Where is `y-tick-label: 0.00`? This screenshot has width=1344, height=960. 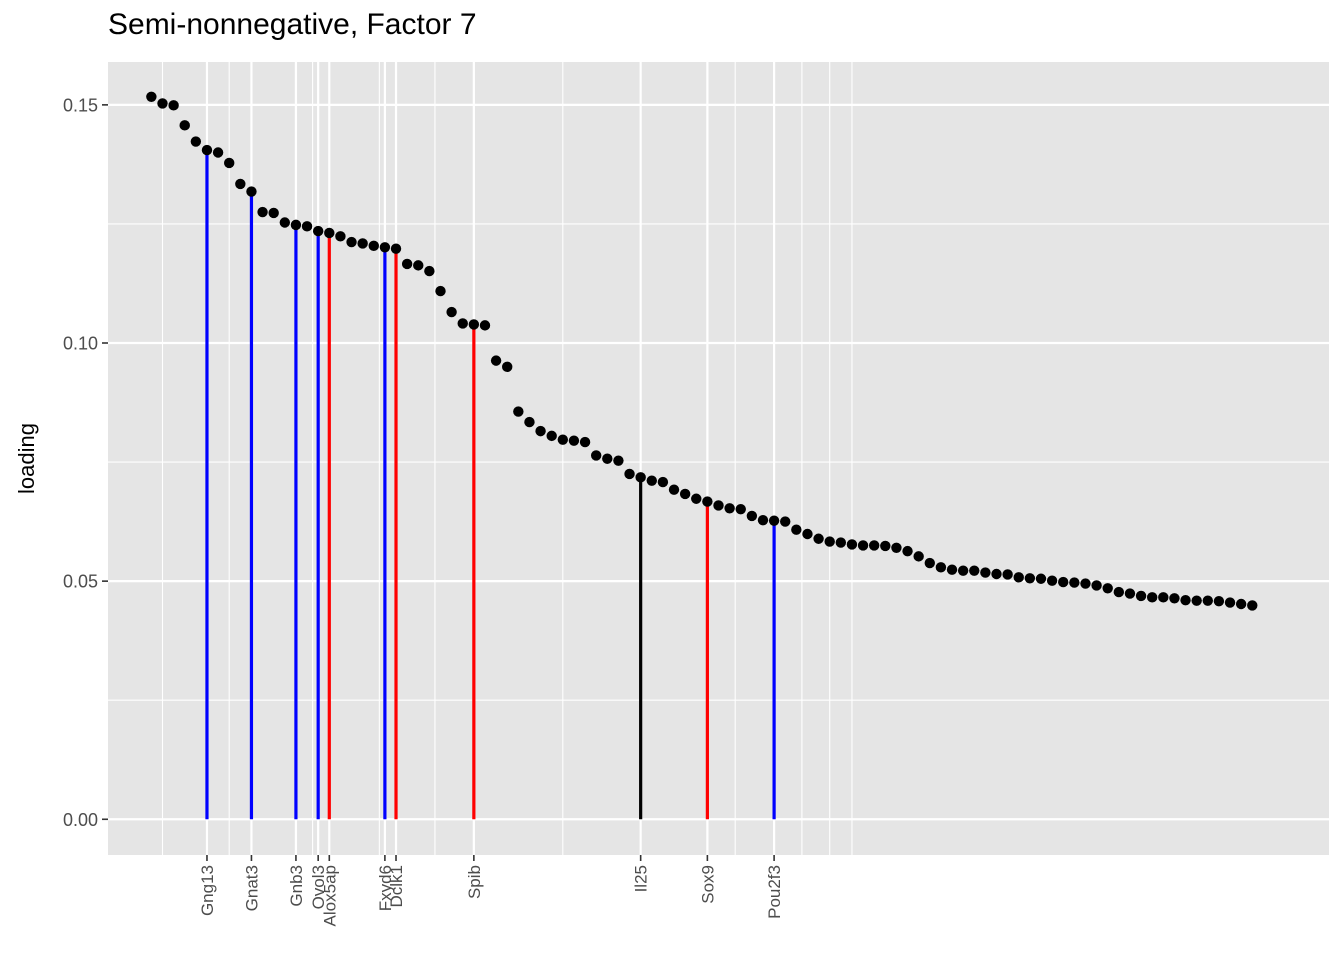 y-tick-label: 0.00 is located at coordinates (80, 820).